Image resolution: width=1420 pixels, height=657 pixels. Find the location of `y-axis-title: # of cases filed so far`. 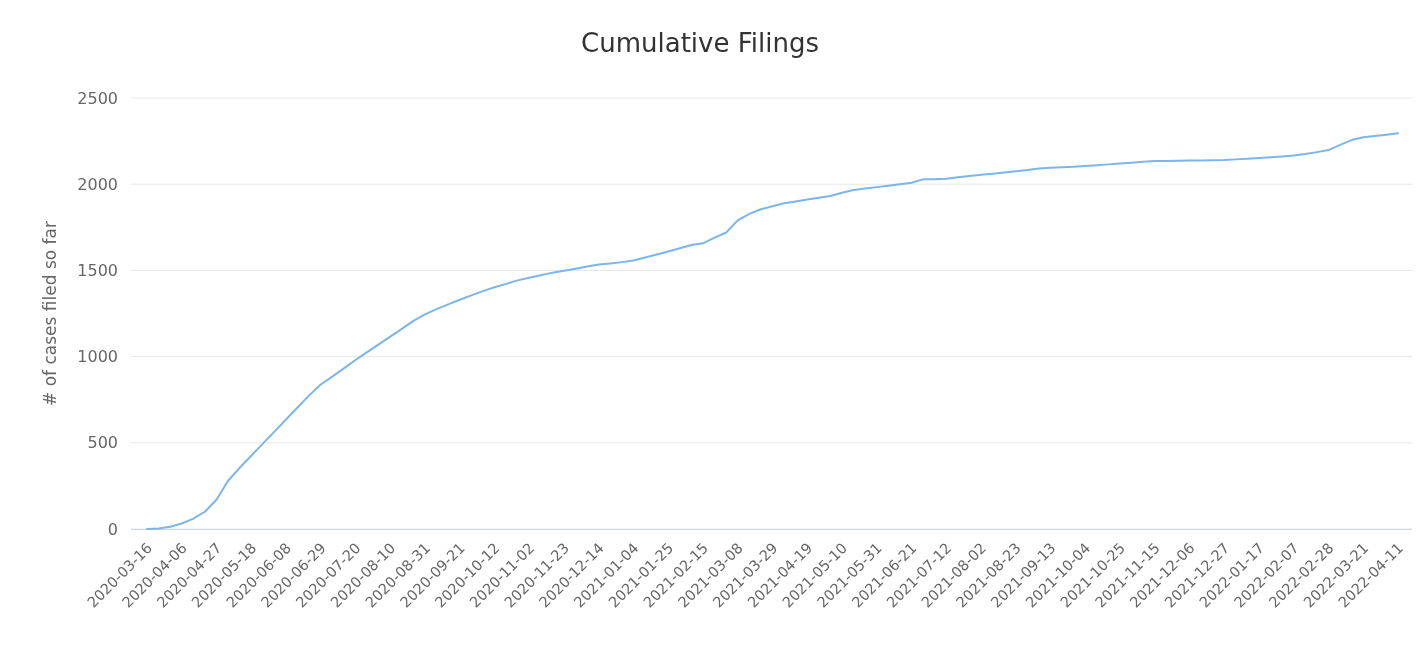

y-axis-title: # of cases filed so far is located at coordinates (50, 313).